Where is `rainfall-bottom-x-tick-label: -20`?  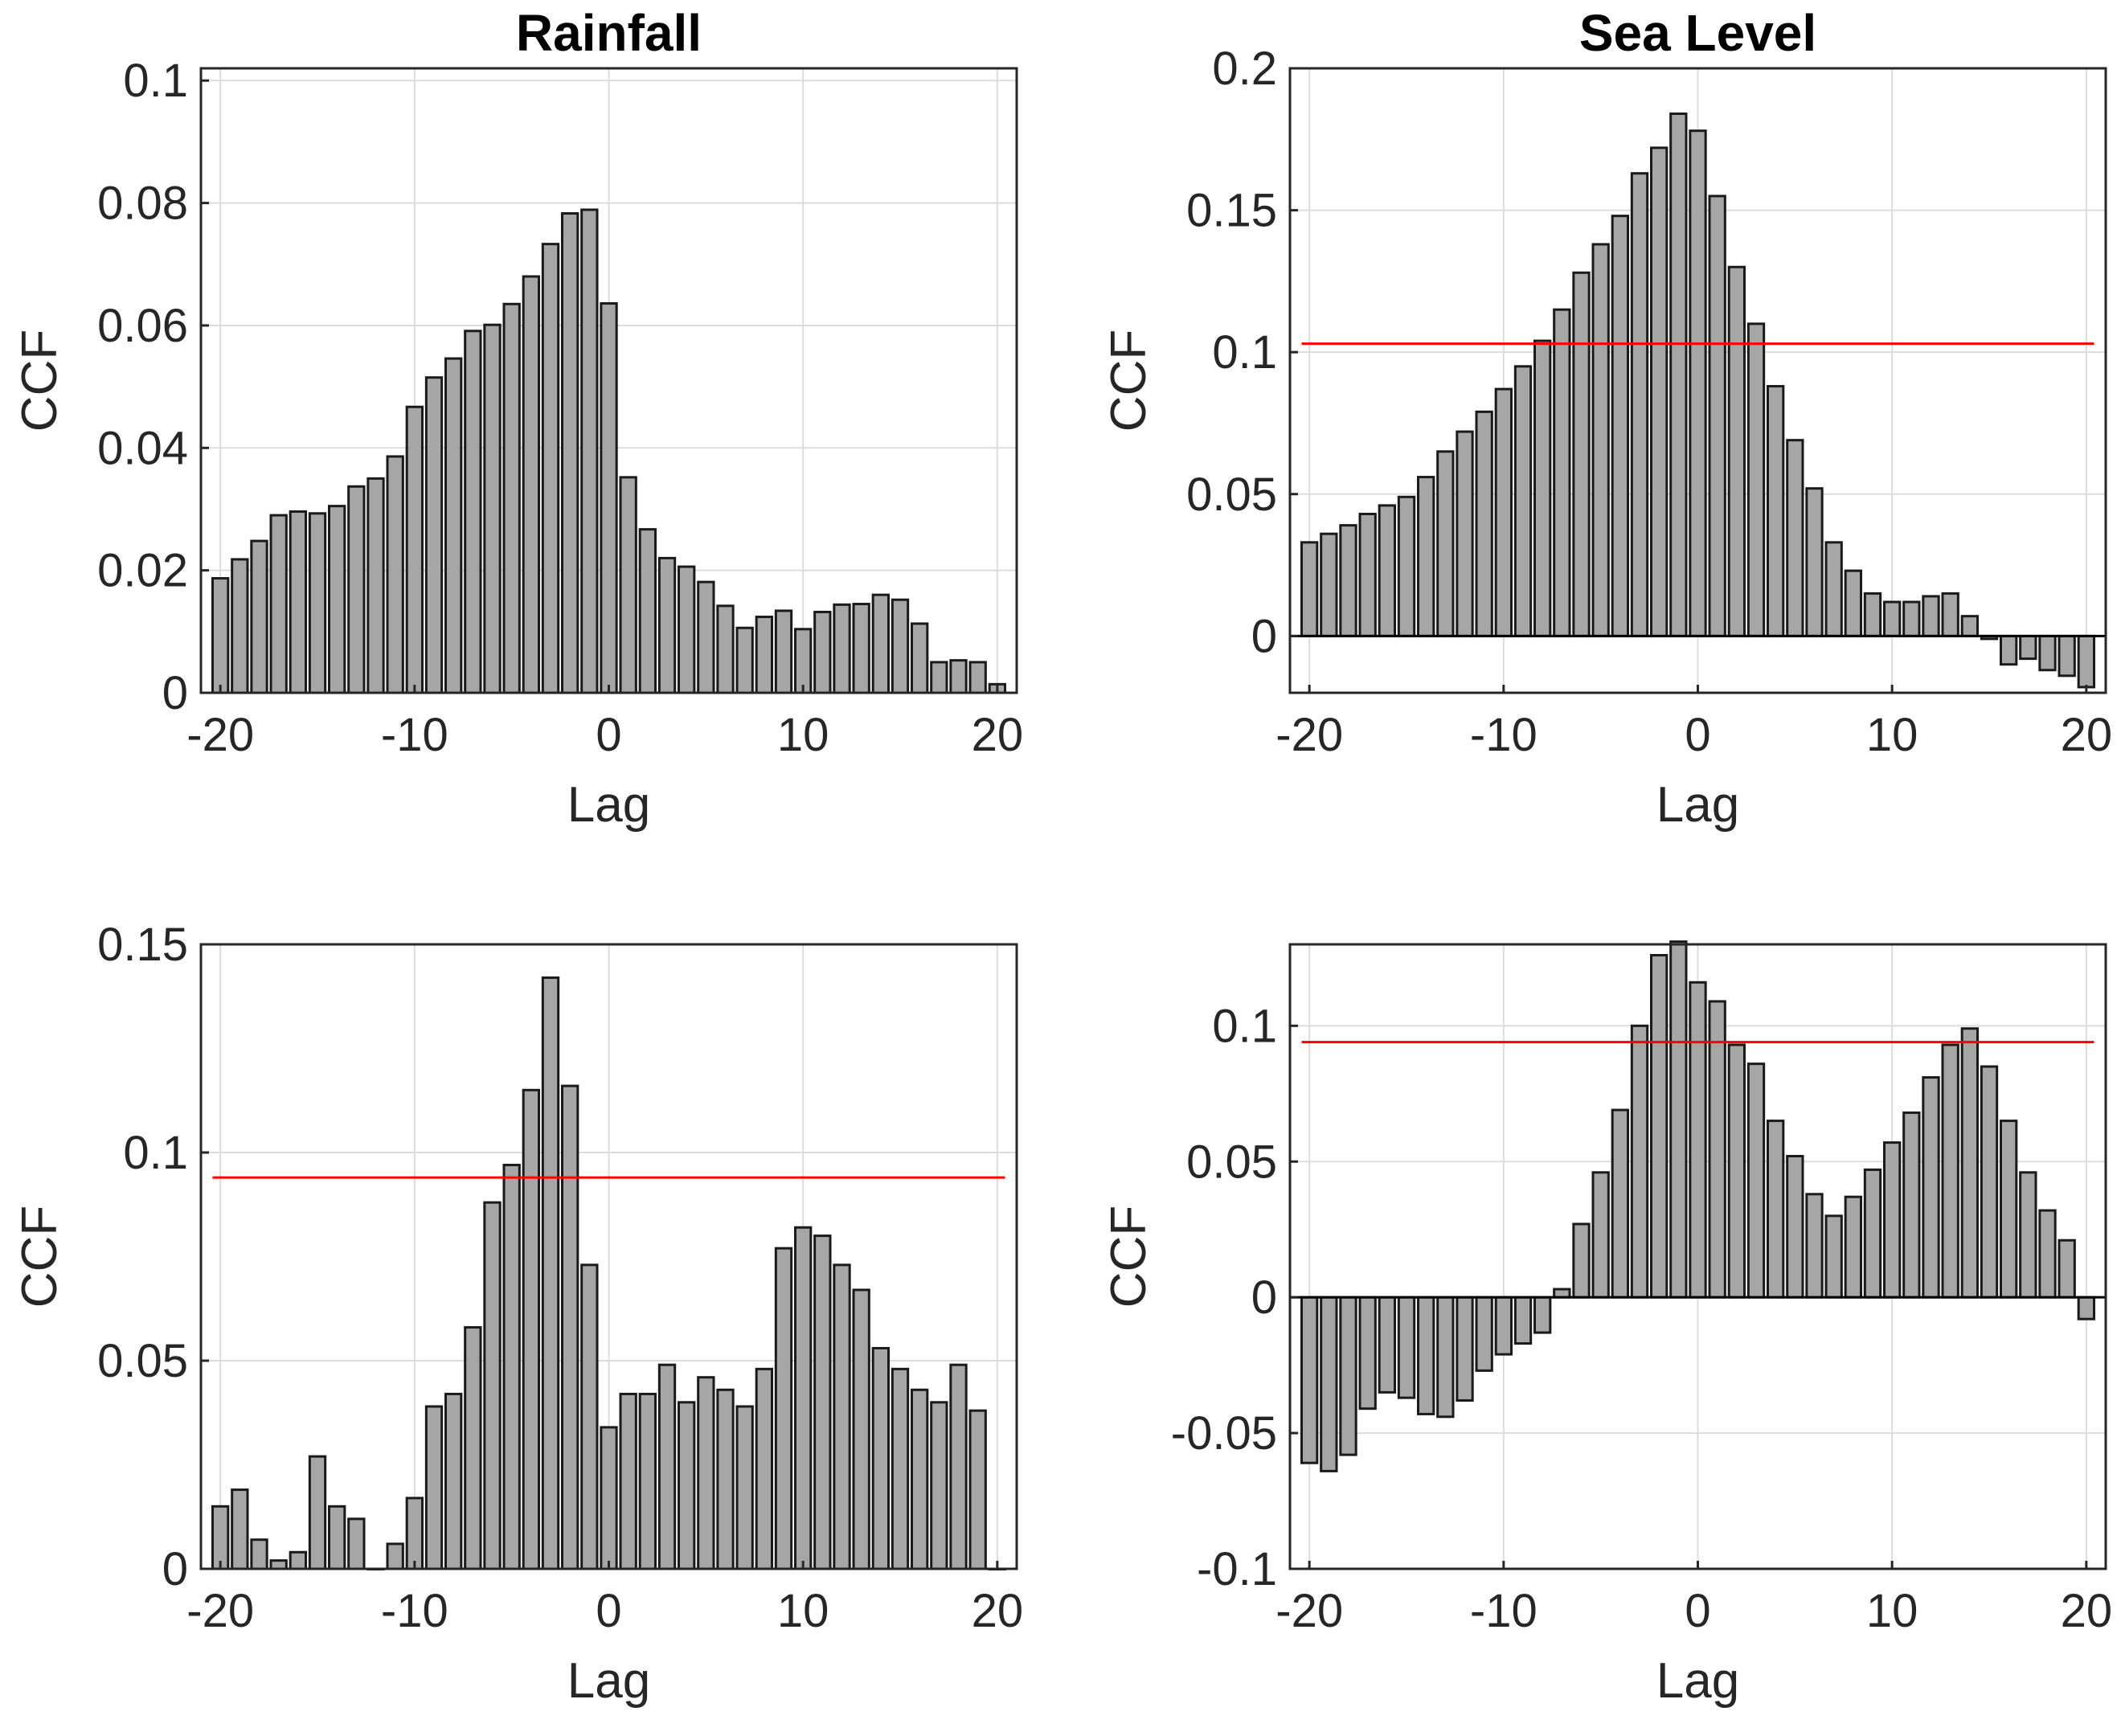
rainfall-bottom-x-tick-label: -20 is located at coordinates (220, 1611).